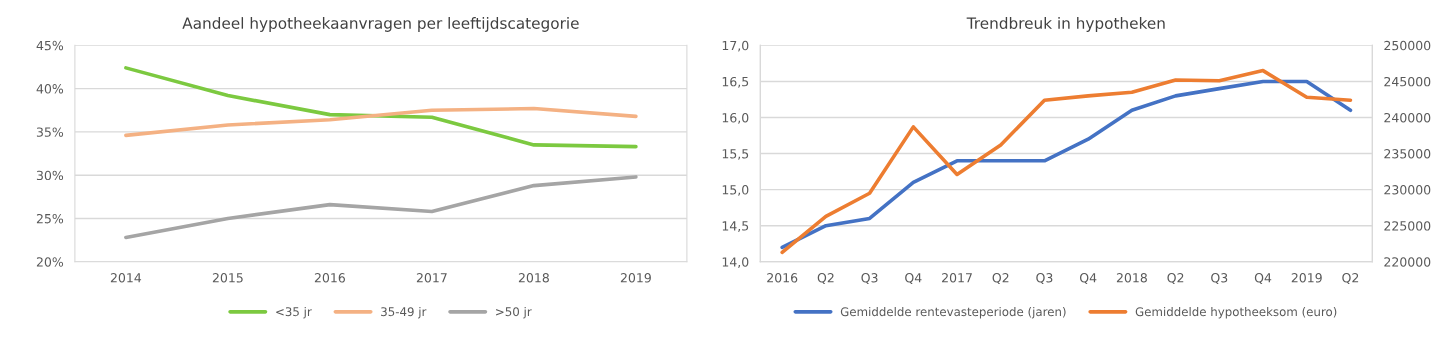 Image resolution: width=1440 pixels, height=349 pixels. Describe the element at coordinates (50, 45) in the screenshot. I see `y-tick-label: 45%` at that location.